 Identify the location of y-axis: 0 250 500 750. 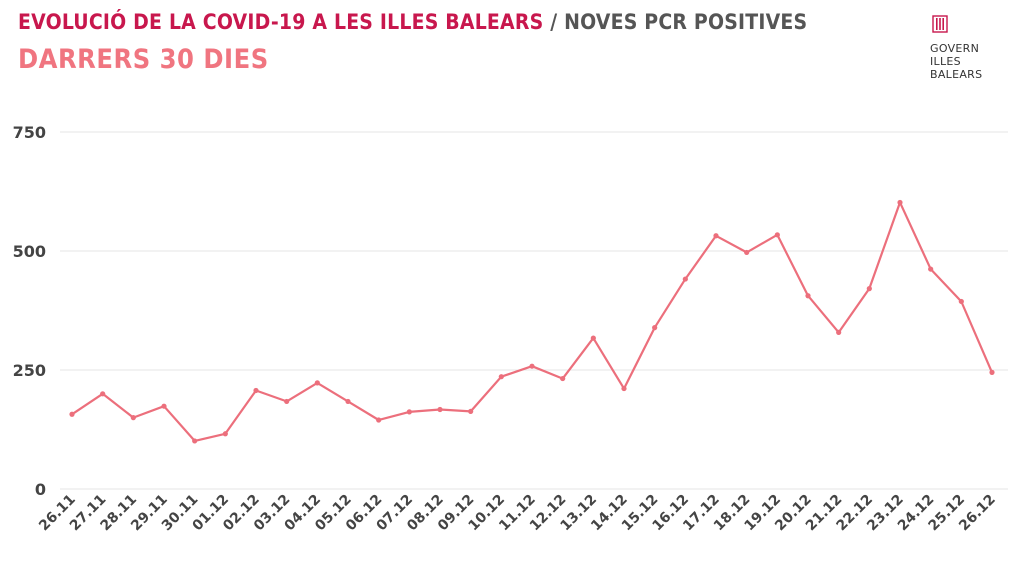
(29, 311).